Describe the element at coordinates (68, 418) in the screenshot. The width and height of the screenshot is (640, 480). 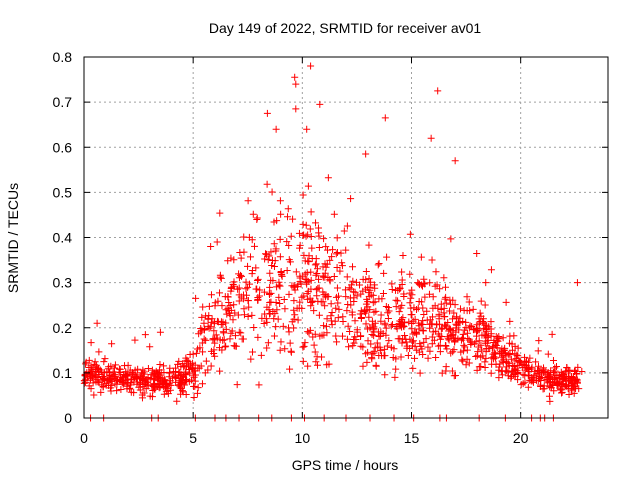
I see `y-tick-label: 0` at that location.